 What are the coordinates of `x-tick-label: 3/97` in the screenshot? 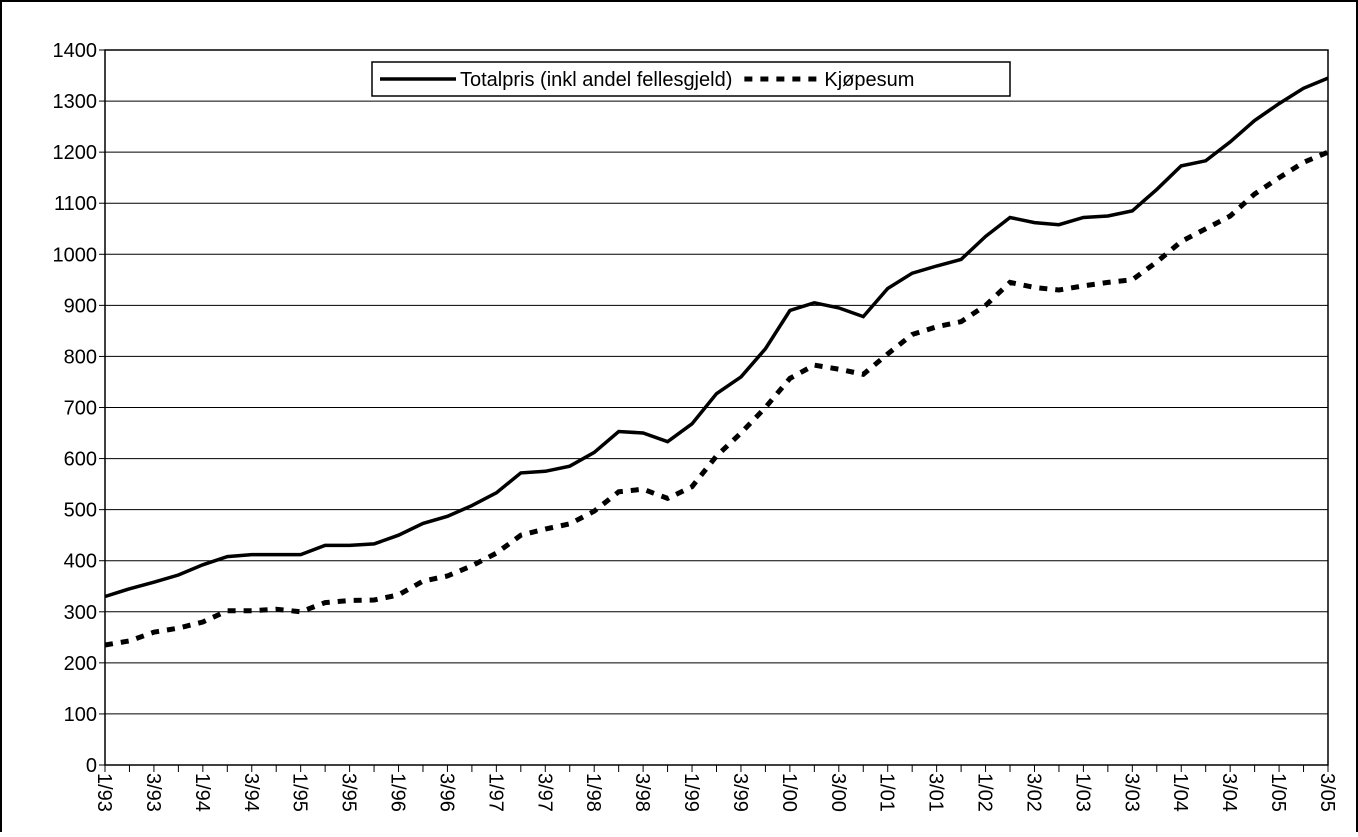 It's located at (544, 792).